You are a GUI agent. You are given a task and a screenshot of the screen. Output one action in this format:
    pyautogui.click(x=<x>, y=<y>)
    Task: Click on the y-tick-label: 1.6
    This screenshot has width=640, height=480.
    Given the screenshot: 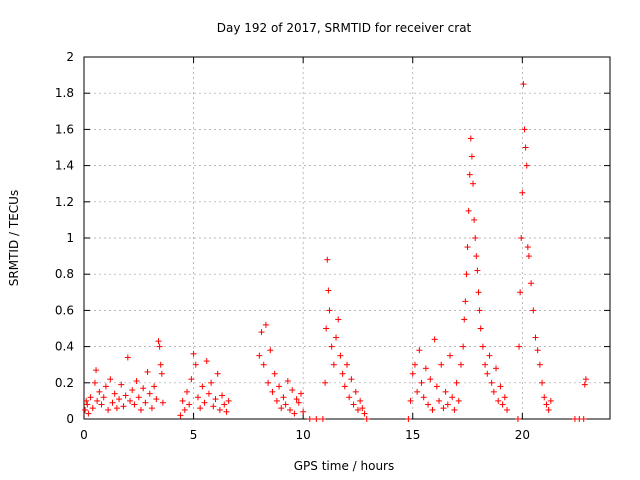 What is the action you would take?
    pyautogui.click(x=64, y=129)
    